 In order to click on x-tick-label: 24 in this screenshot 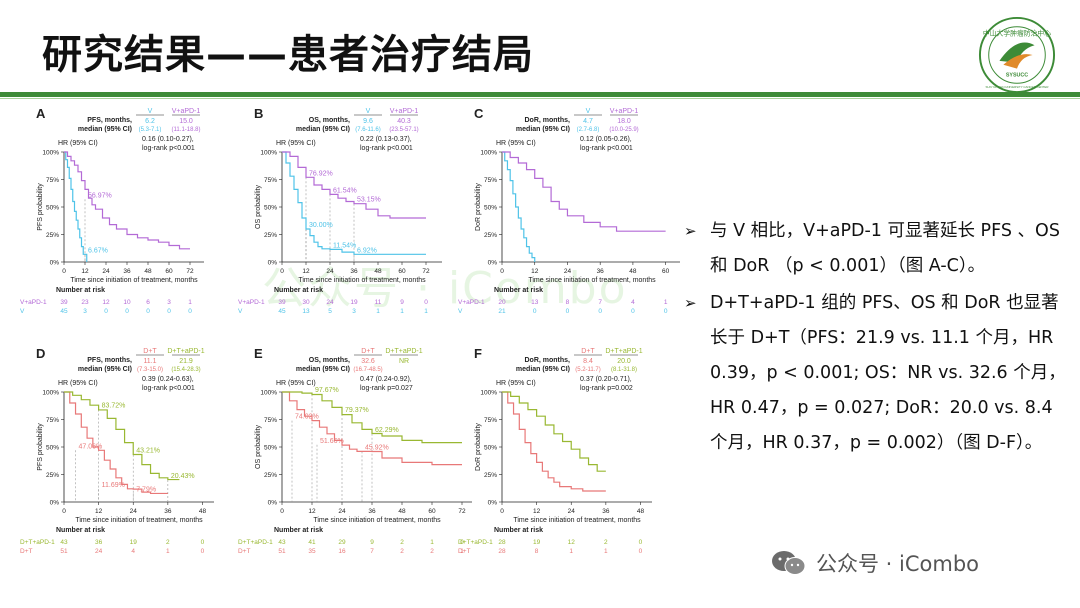, I will do `click(330, 271)`.